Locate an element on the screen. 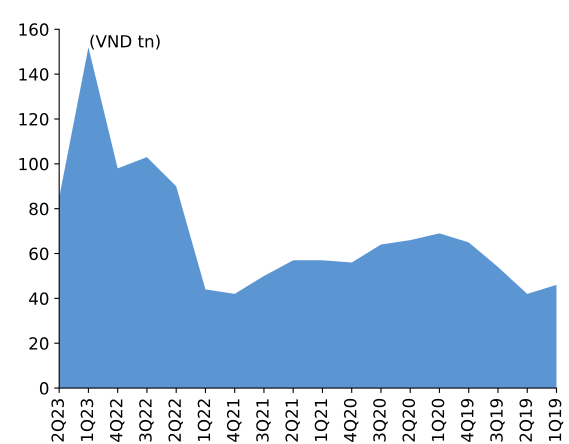  x-tick-label: 3Q19 is located at coordinates (497, 420).